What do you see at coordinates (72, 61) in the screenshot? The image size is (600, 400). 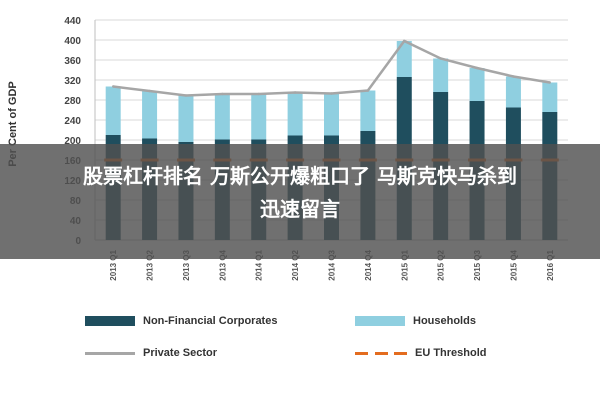 I see `y-tick-label: 360` at bounding box center [72, 61].